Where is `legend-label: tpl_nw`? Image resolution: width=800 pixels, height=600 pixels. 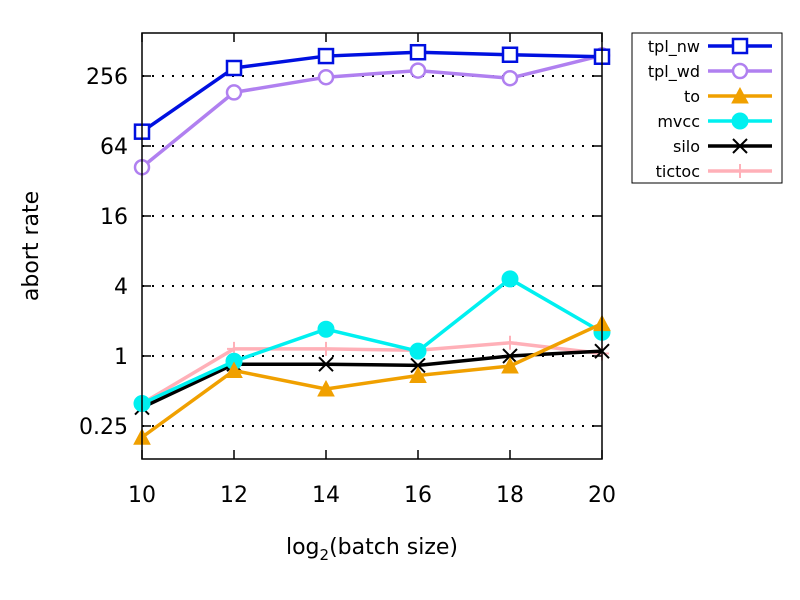 legend-label: tpl_nw is located at coordinates (674, 47).